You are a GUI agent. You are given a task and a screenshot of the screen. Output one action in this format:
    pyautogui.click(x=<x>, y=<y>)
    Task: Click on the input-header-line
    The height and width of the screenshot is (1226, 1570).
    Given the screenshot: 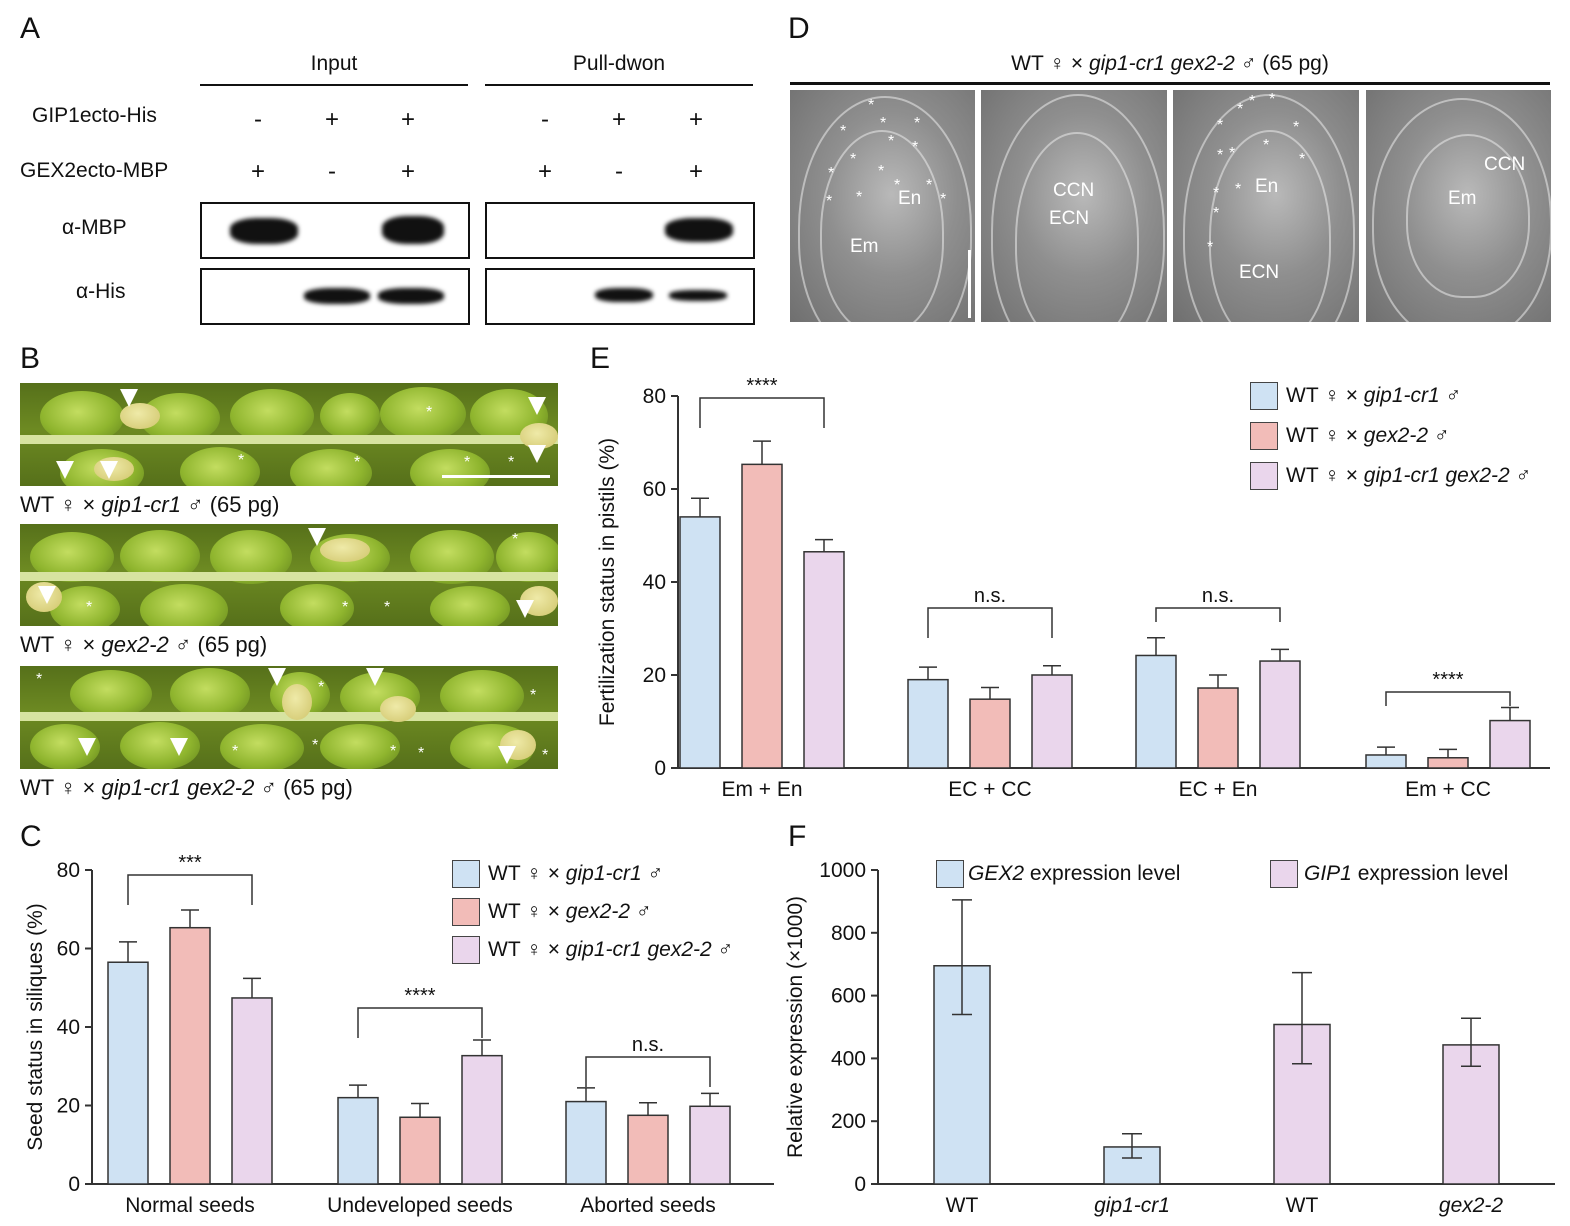 What is the action you would take?
    pyautogui.click(x=334, y=85)
    